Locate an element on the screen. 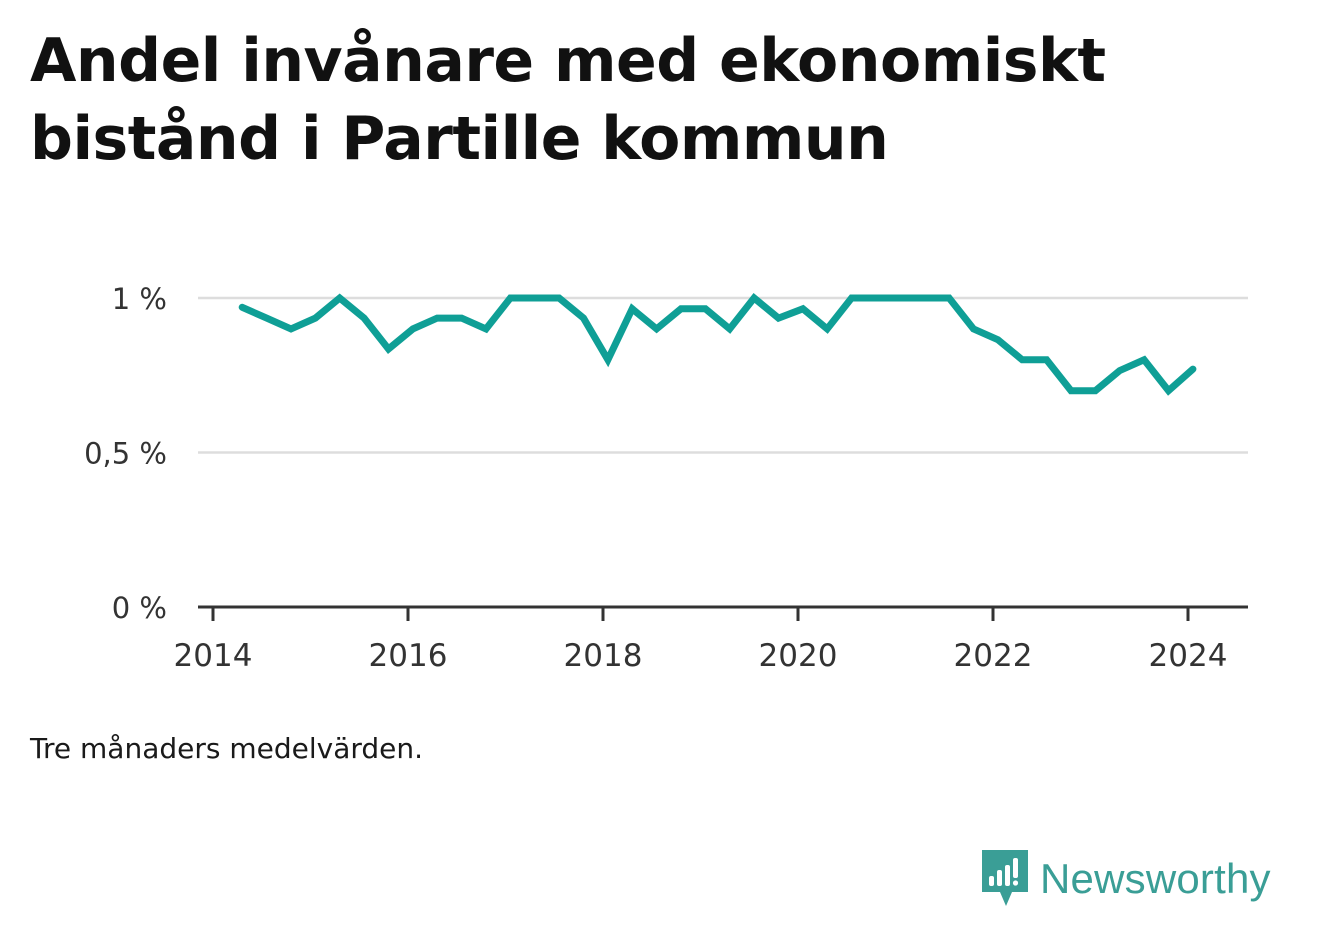 Image resolution: width=1322 pixels, height=939 pixels. series is located at coordinates (717, 344).